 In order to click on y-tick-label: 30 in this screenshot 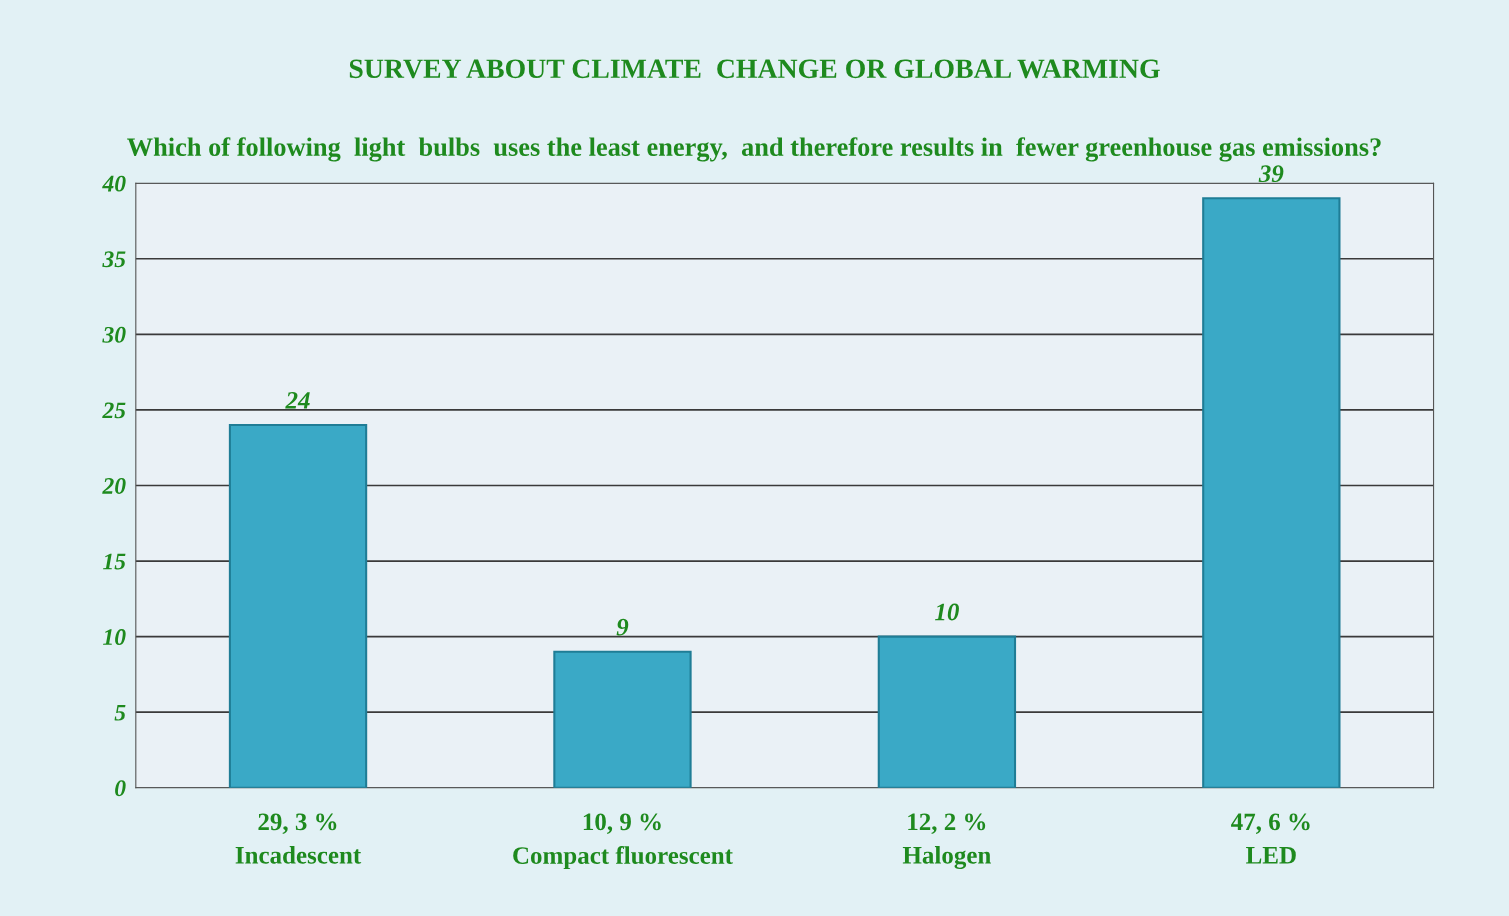, I will do `click(114, 334)`.